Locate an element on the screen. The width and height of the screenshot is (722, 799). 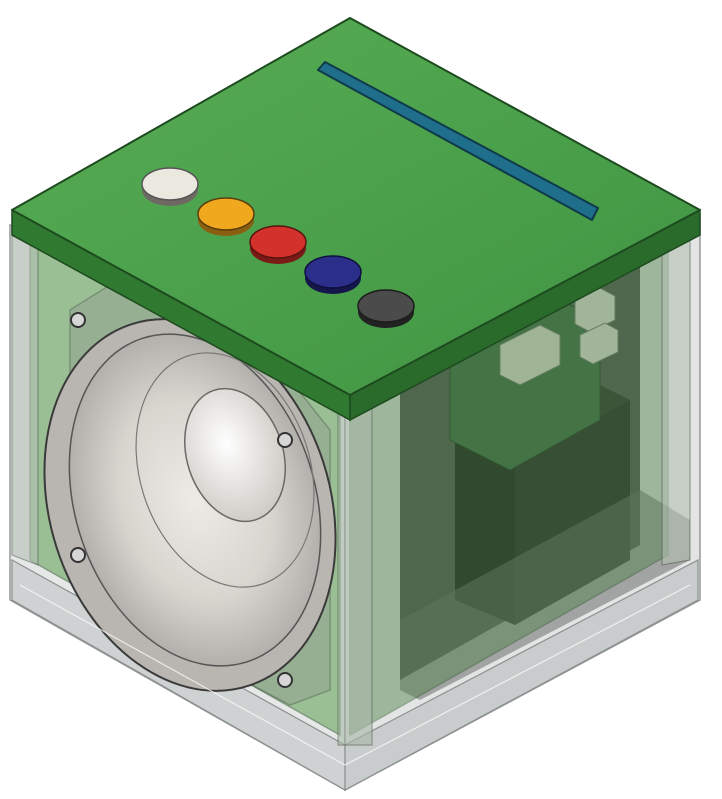
shell-bottom-rim-right is located at coordinates (521, 675).